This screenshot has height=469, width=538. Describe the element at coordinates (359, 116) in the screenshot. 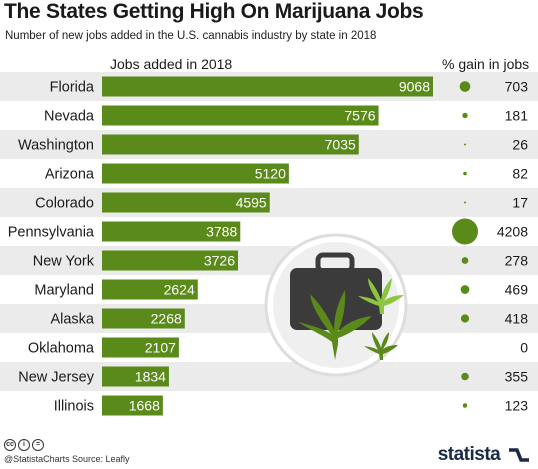

I see `jobs-value-nevada: 7576` at that location.